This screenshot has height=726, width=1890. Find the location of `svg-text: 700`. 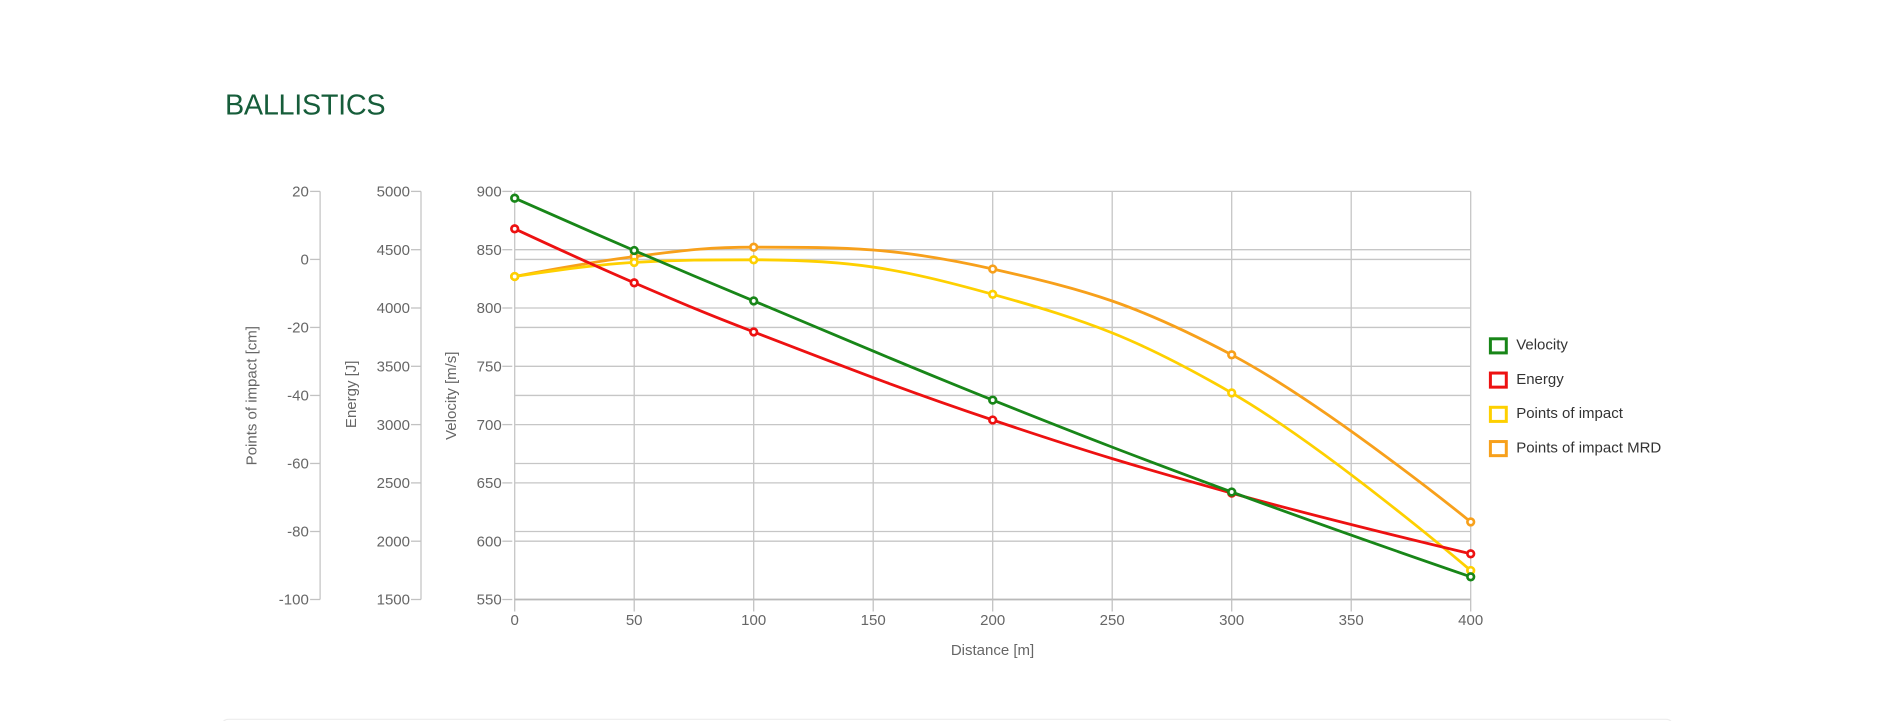

svg-text: 700 is located at coordinates (489, 425).